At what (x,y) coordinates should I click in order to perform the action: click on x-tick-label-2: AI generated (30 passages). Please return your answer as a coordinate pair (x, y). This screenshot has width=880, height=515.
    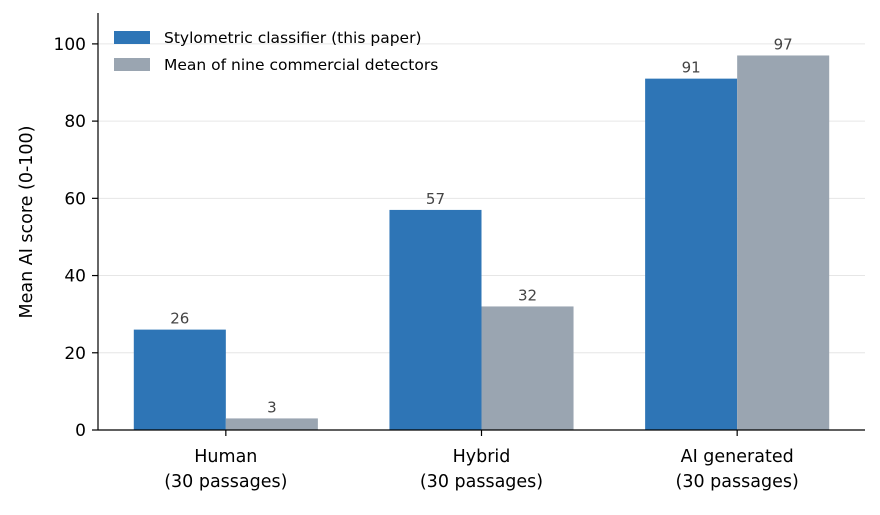
    Looking at the image, I should click on (737, 469).